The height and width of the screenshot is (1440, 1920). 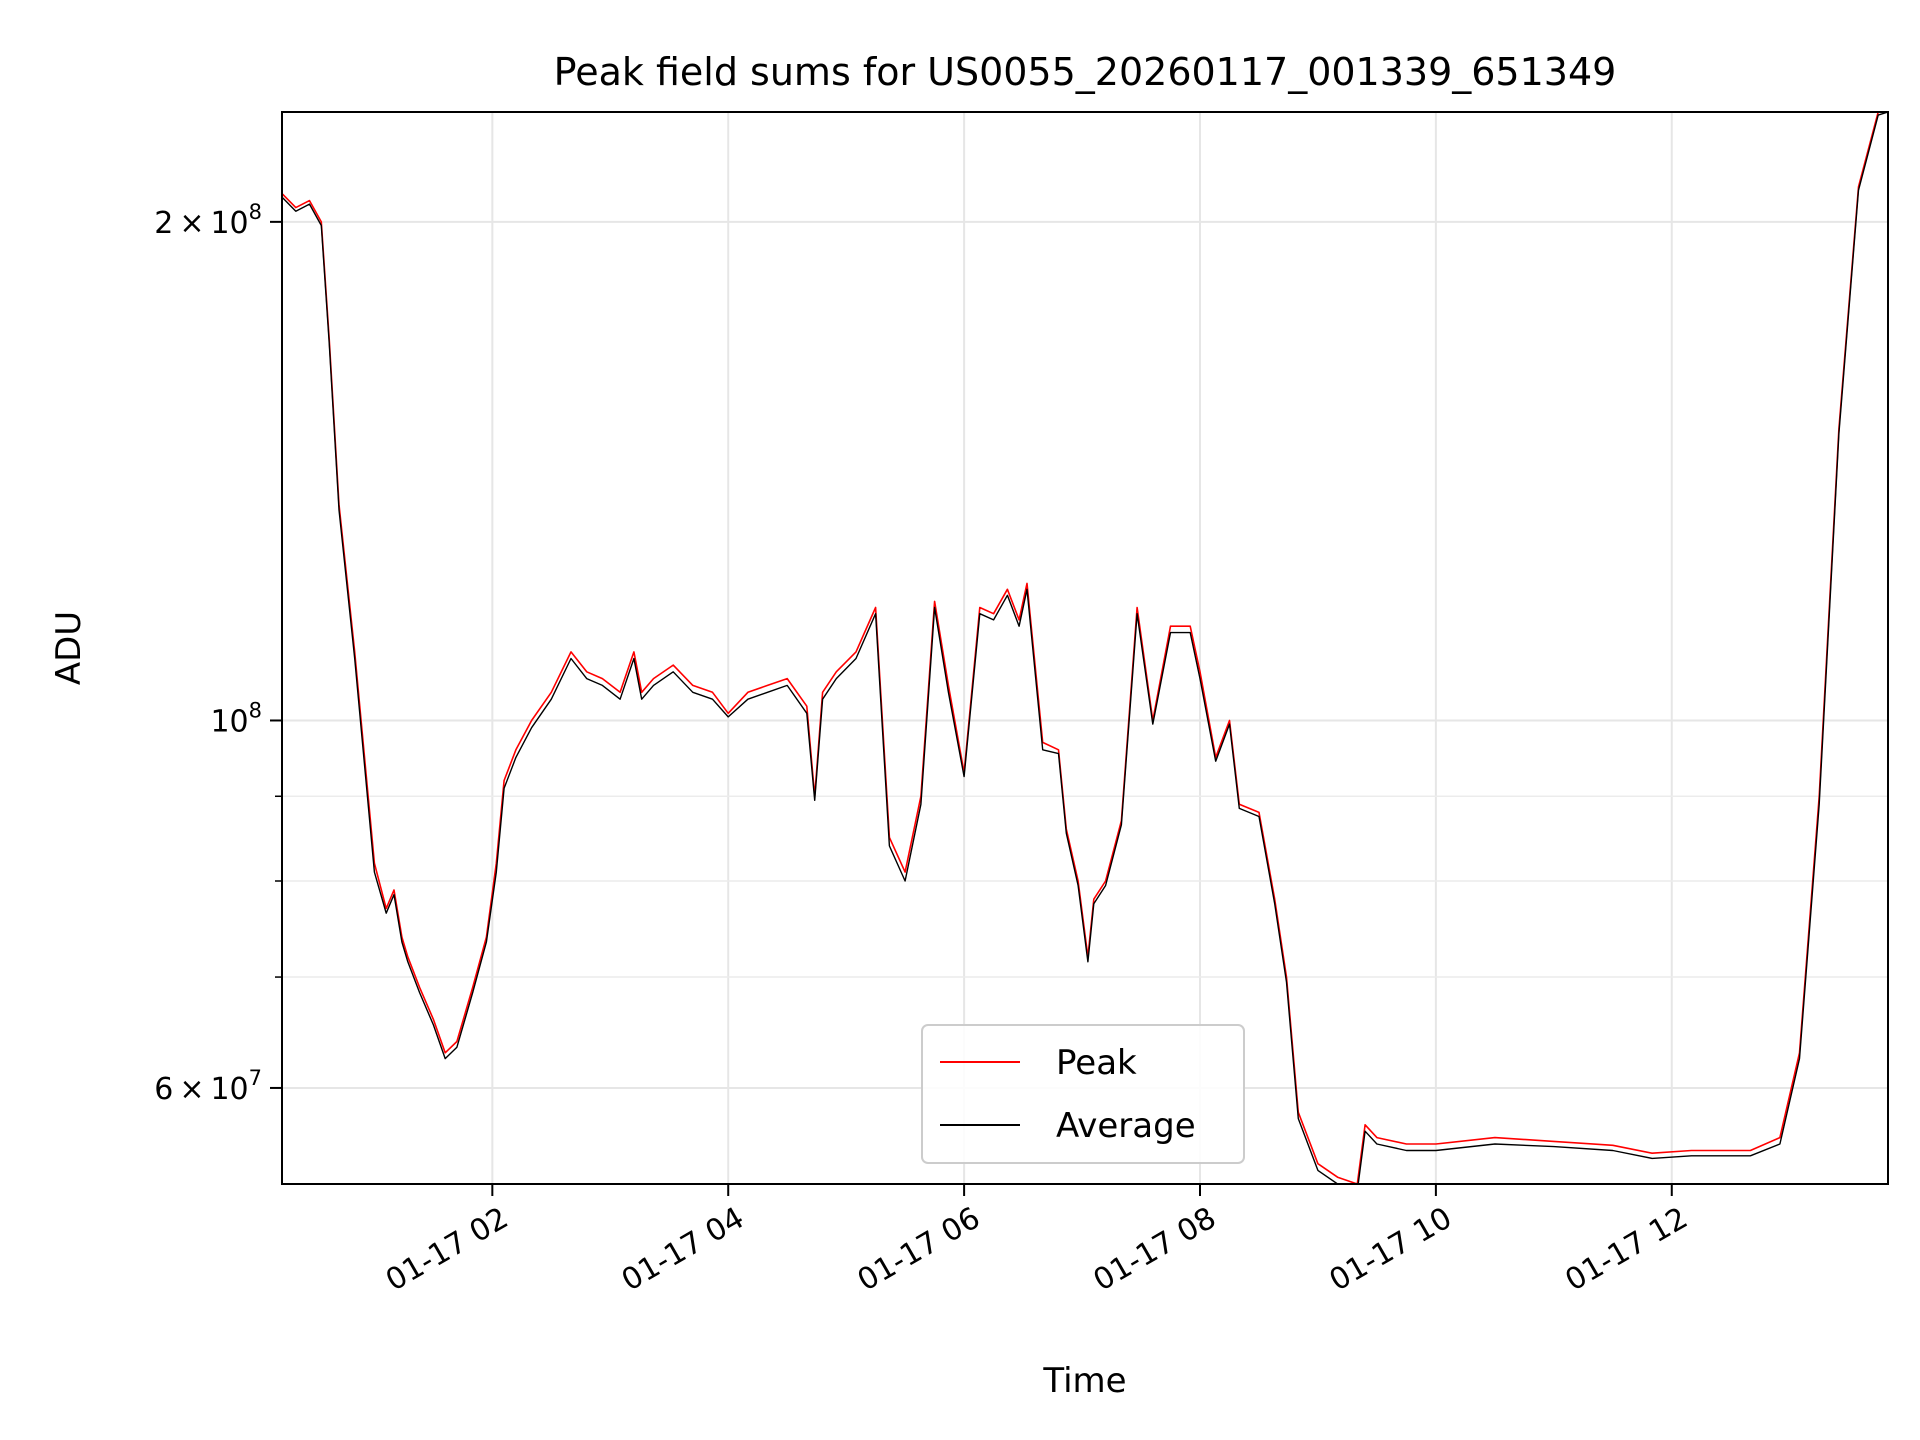 What do you see at coordinates (236, 718) in the screenshot?
I see `y-tick-label: 108` at bounding box center [236, 718].